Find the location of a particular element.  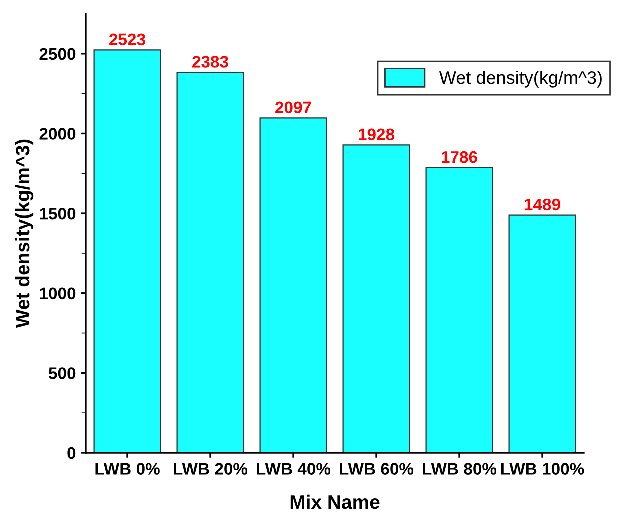

x-axis-title: Mix Name is located at coordinates (335, 502).